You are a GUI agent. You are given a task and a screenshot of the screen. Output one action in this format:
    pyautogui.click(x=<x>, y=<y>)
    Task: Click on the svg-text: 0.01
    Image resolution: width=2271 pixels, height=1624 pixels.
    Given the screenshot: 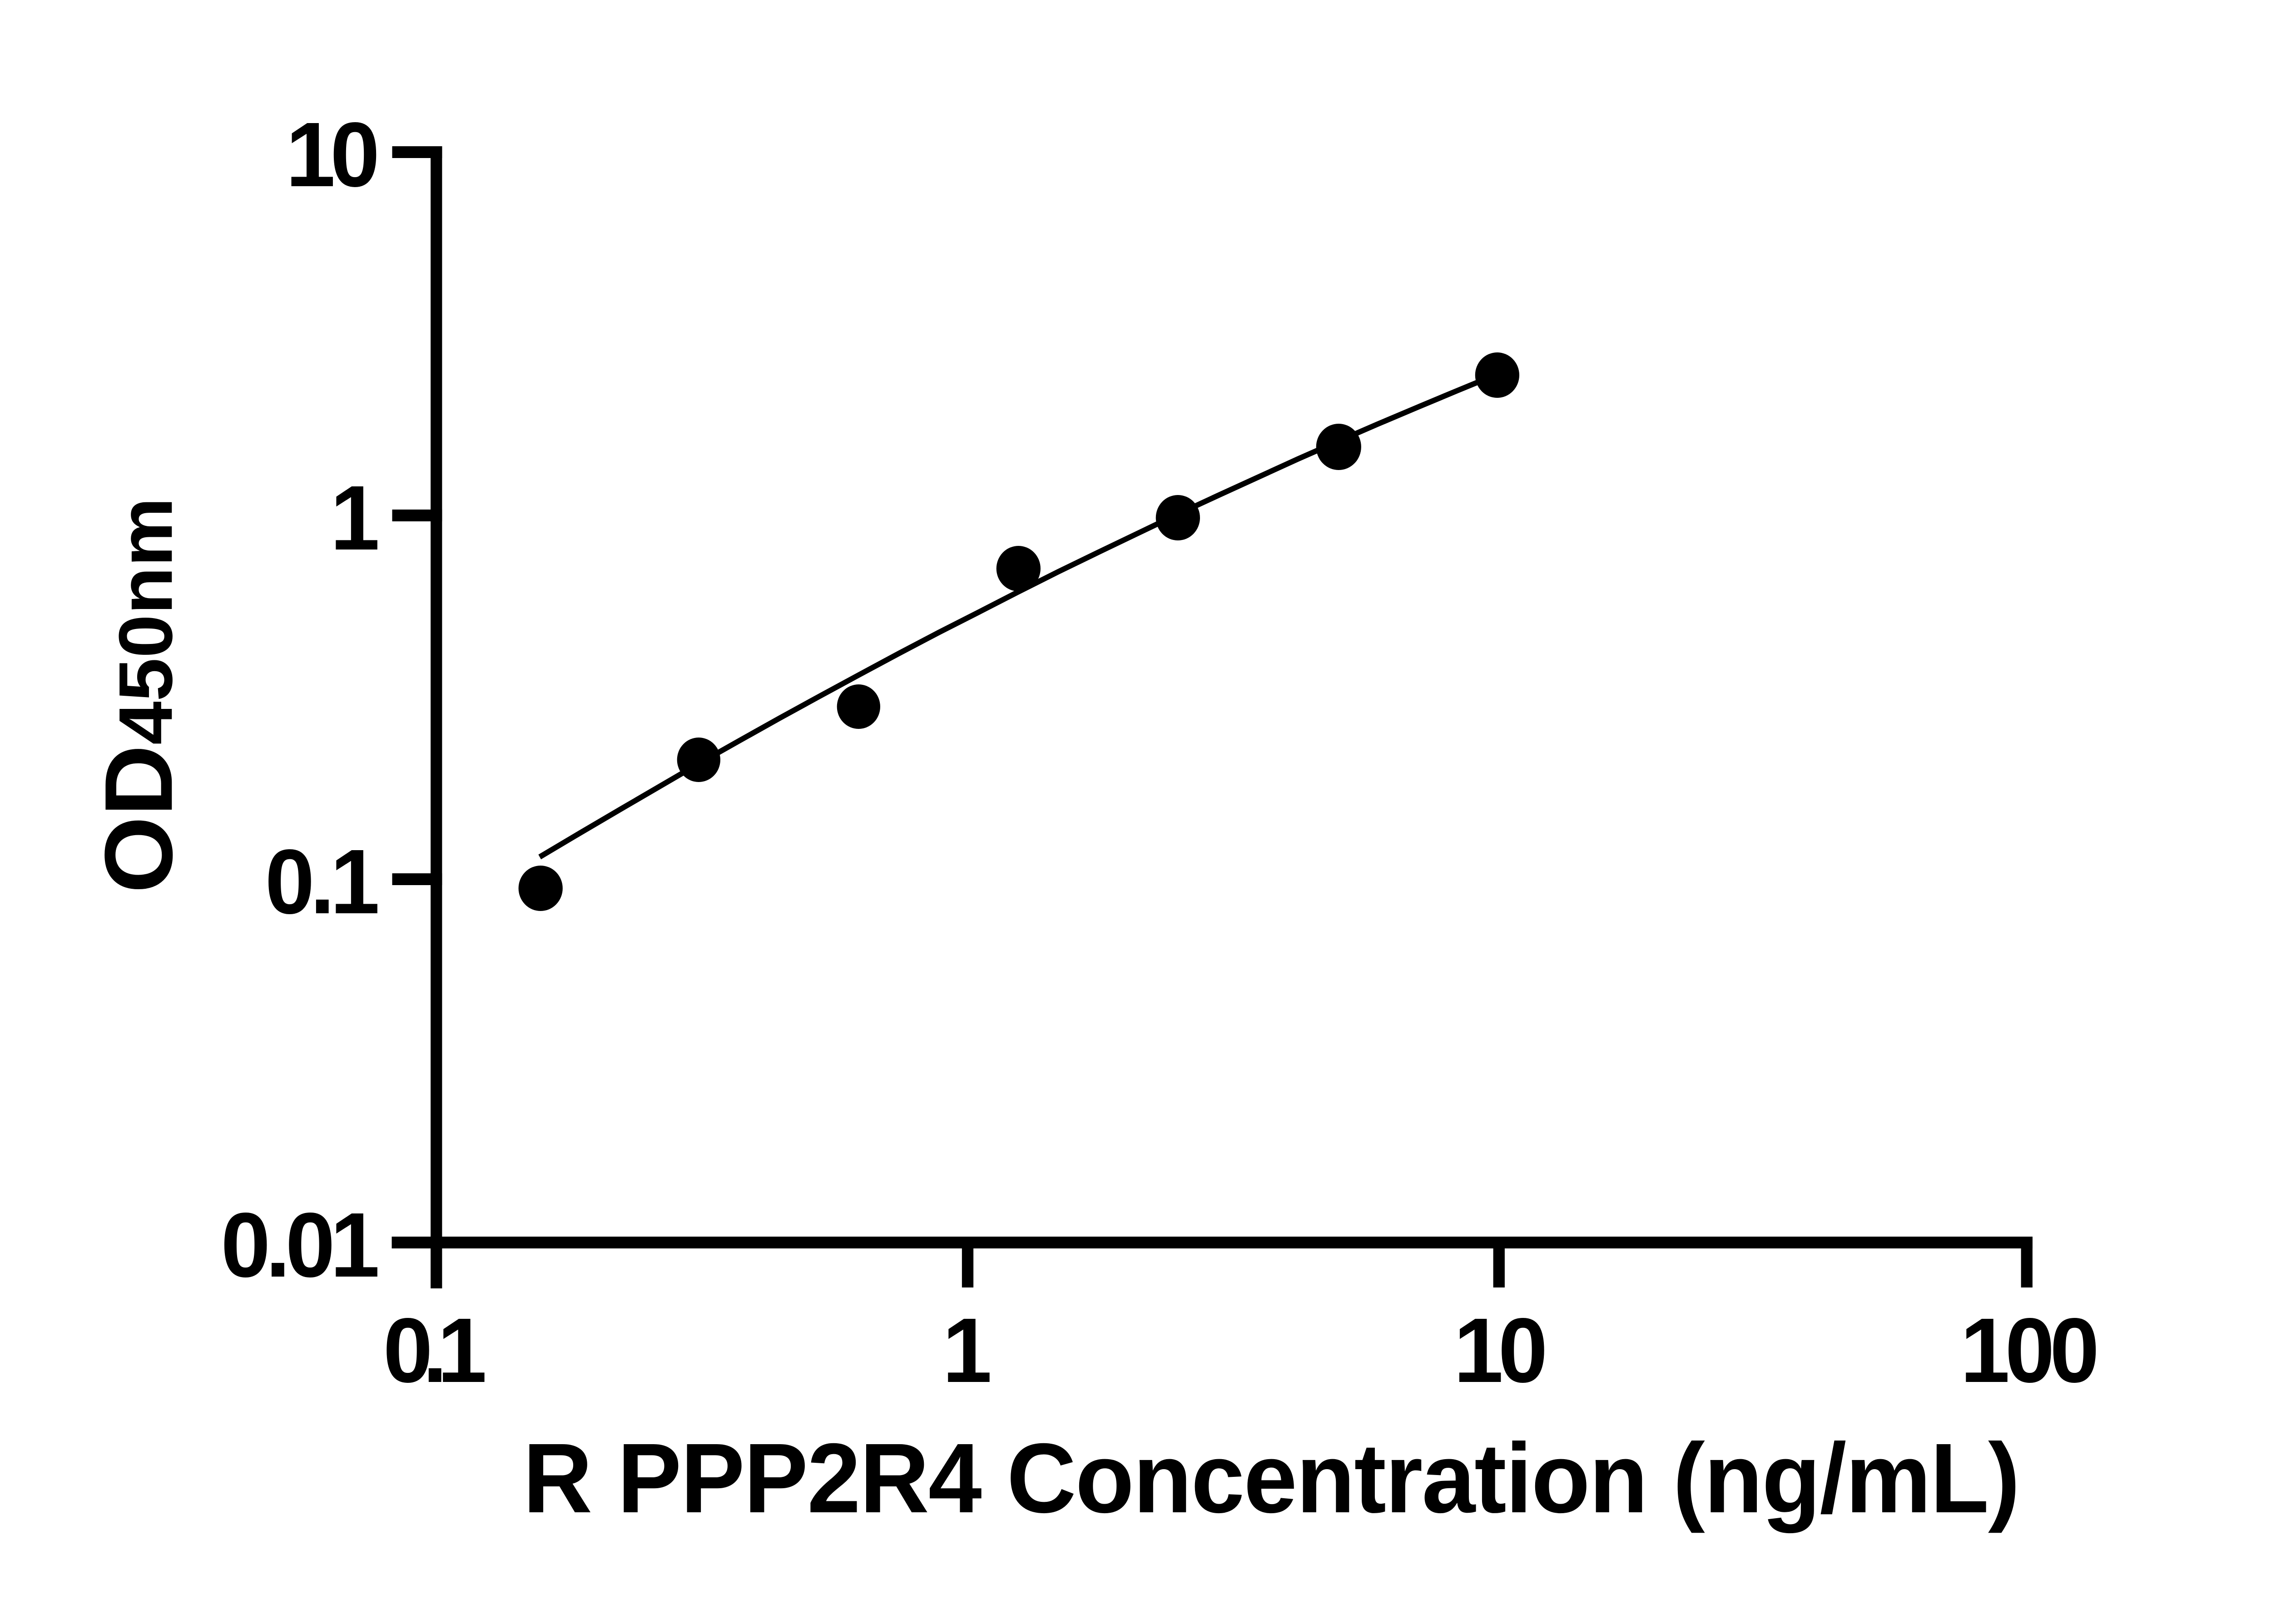 What is the action you would take?
    pyautogui.click(x=300, y=1245)
    